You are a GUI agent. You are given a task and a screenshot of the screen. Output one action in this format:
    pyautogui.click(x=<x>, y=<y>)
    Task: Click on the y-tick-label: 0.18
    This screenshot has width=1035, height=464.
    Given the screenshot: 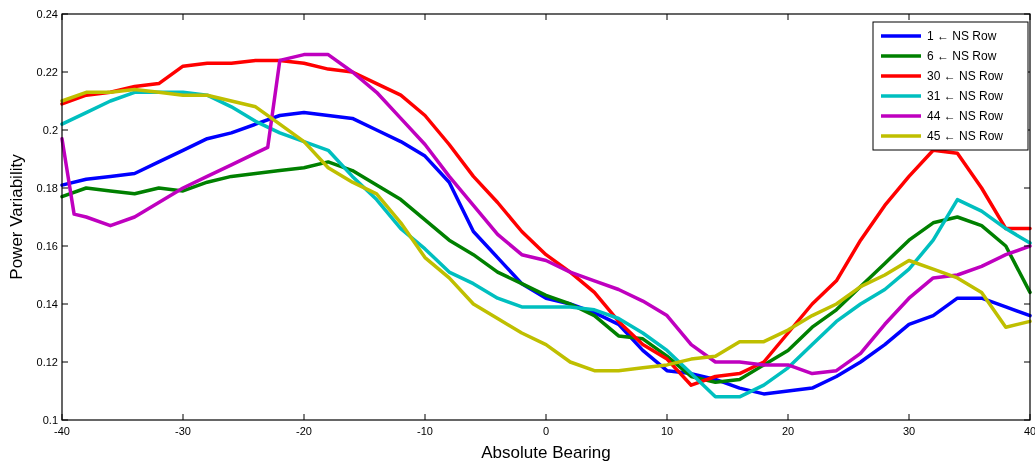 What is the action you would take?
    pyautogui.click(x=47, y=188)
    